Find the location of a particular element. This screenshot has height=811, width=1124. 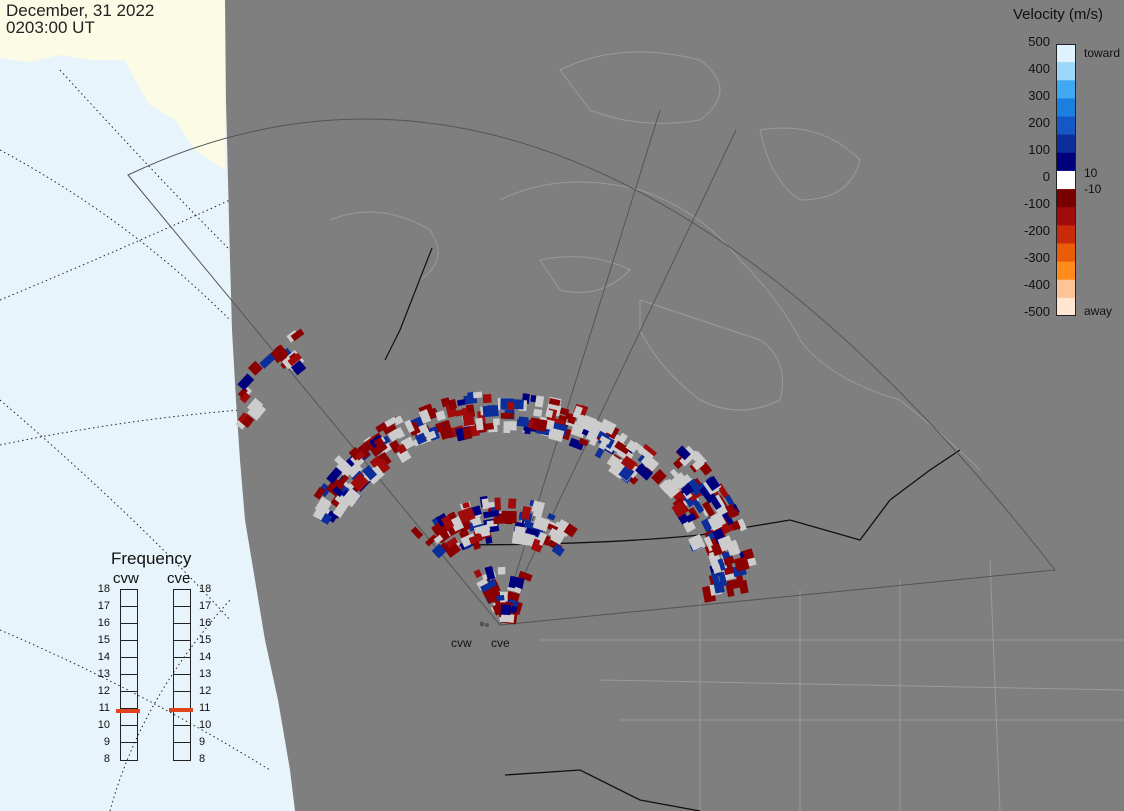

freq-scale-label-left: 8 is located at coordinates (106, 759).